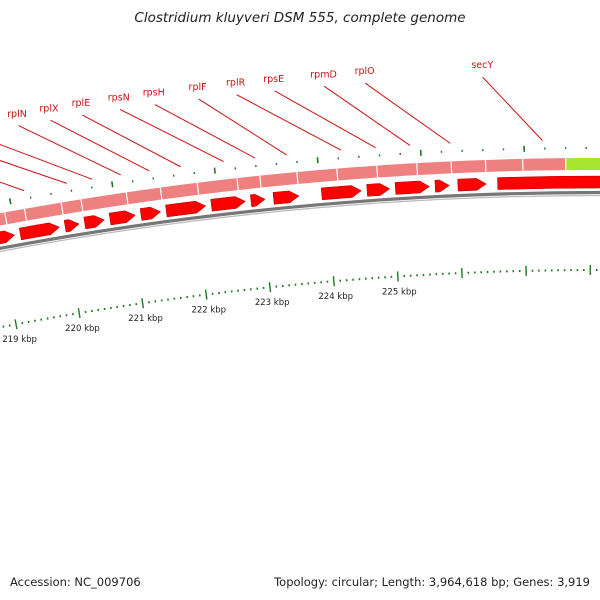  I want to click on genome-backbone, so click(300, 221).